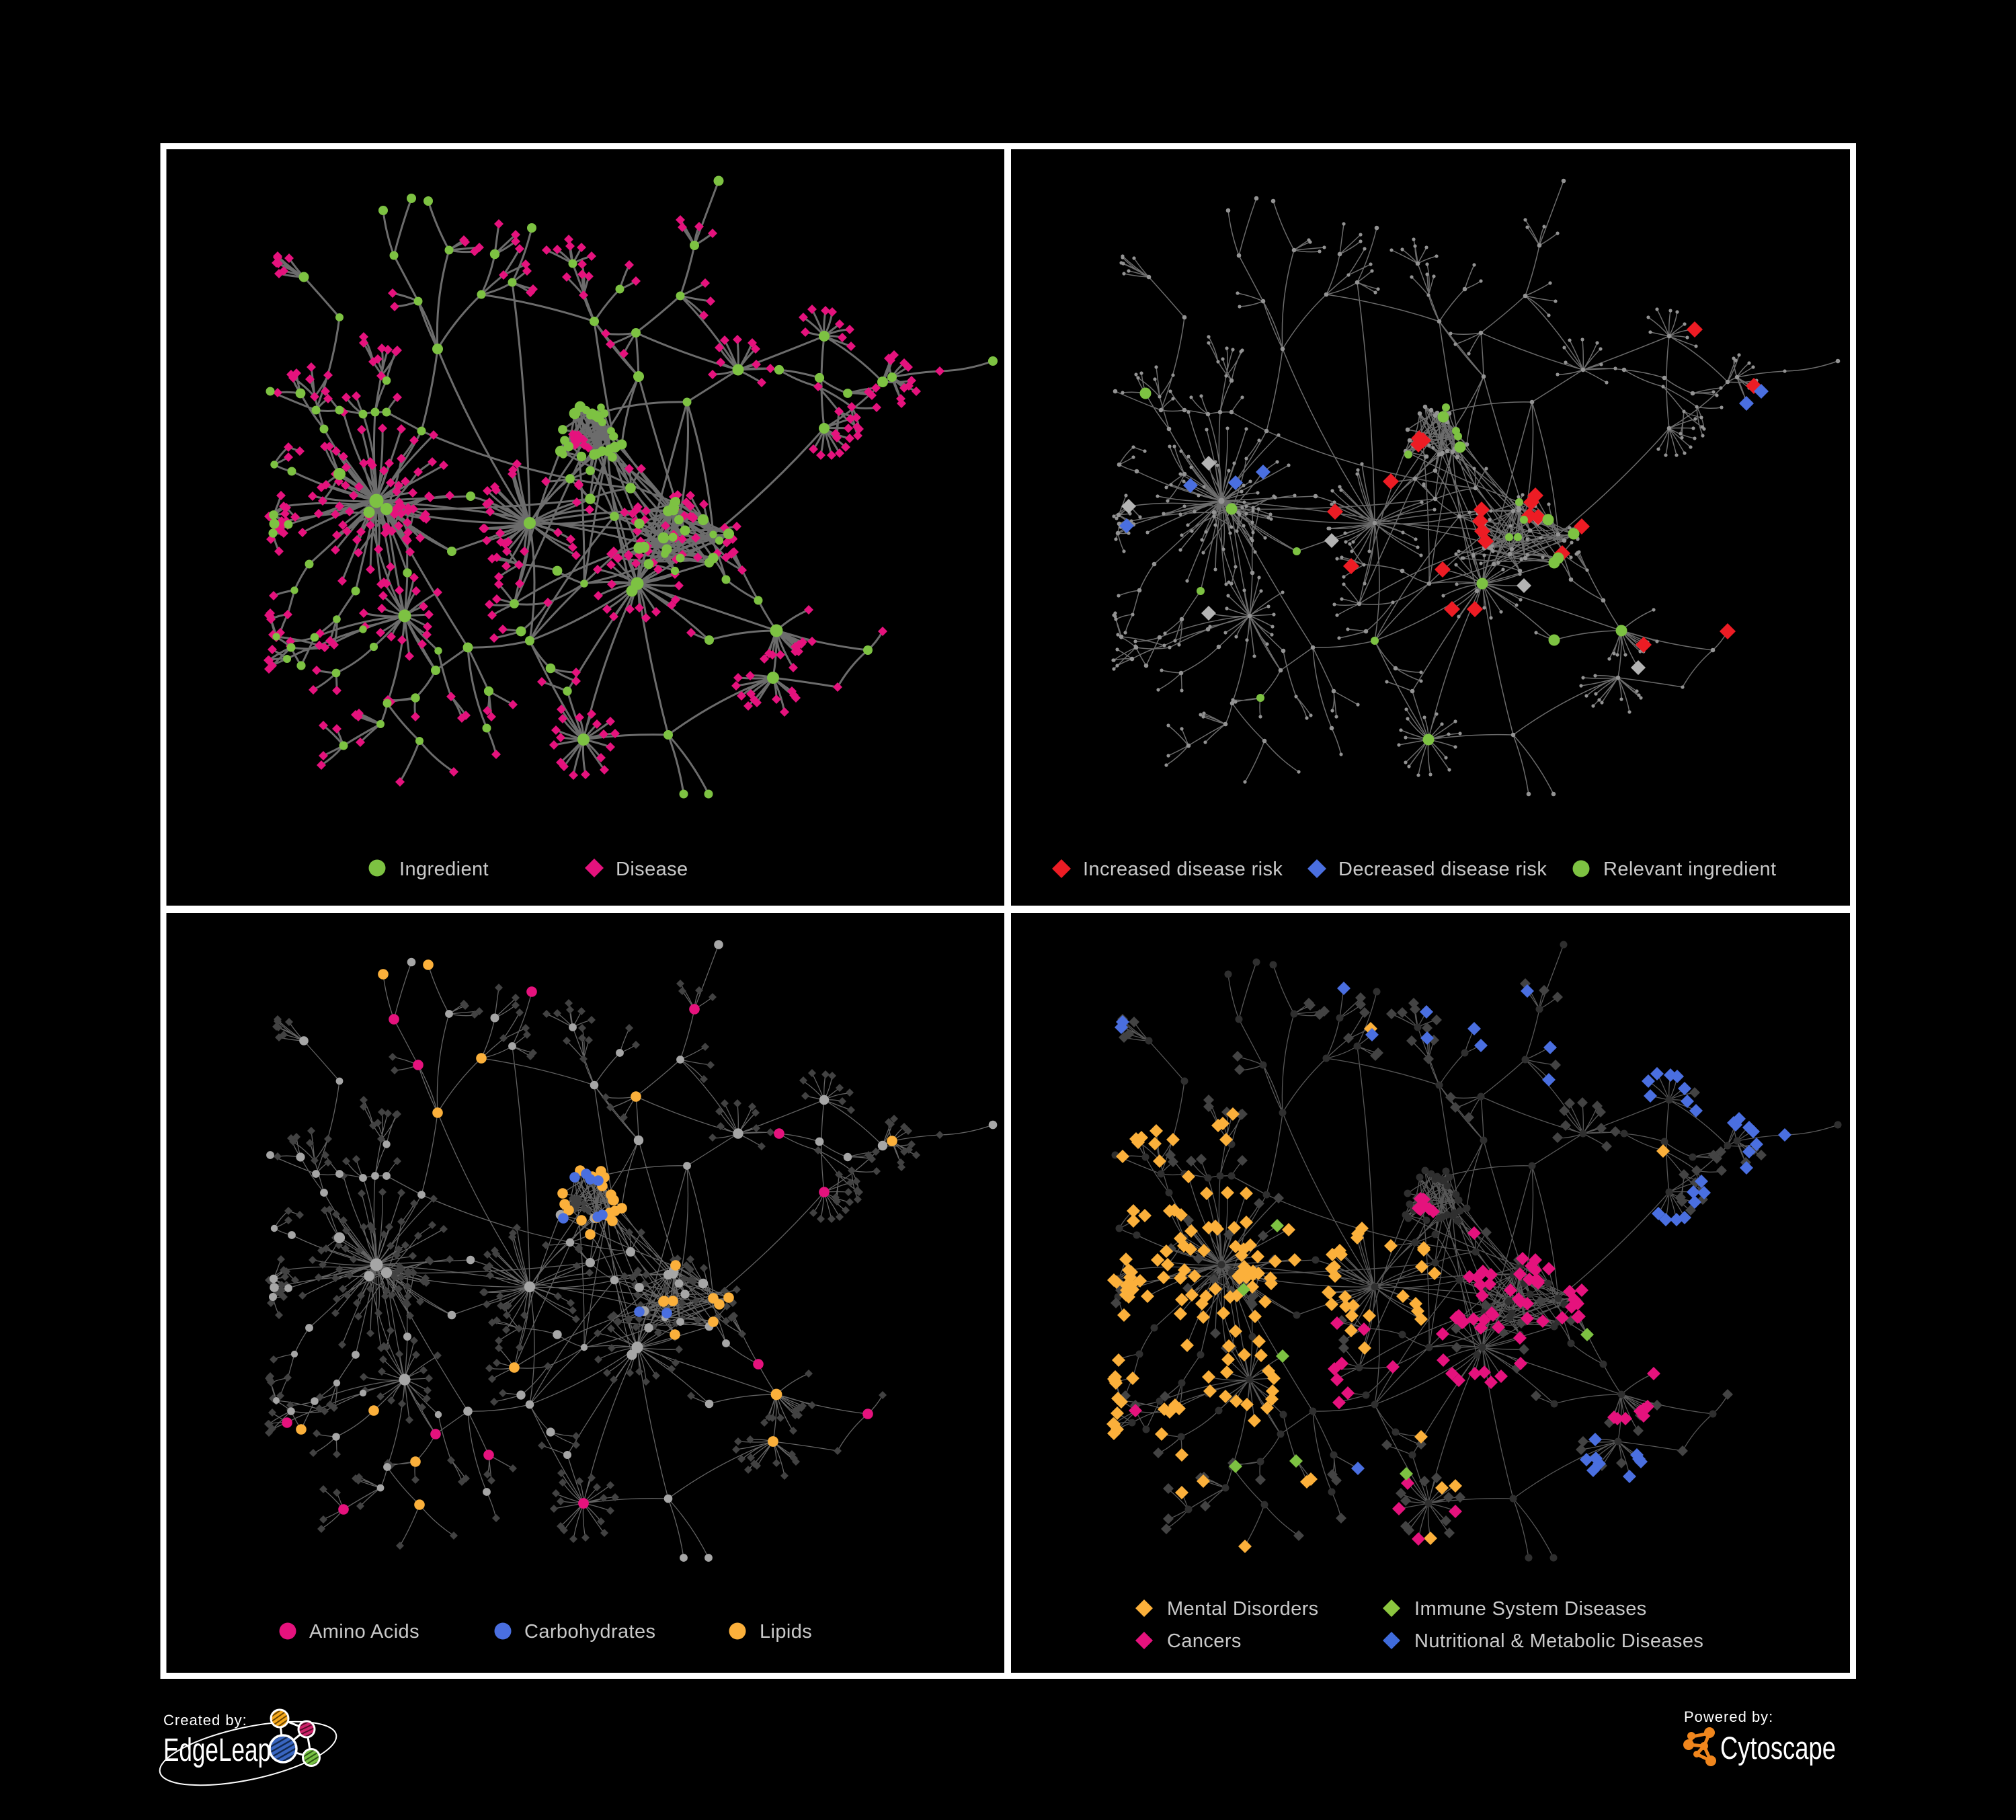 Image resolution: width=2016 pixels, height=1820 pixels. What do you see at coordinates (444, 869) in the screenshot?
I see `svg-text: Ingredient` at bounding box center [444, 869].